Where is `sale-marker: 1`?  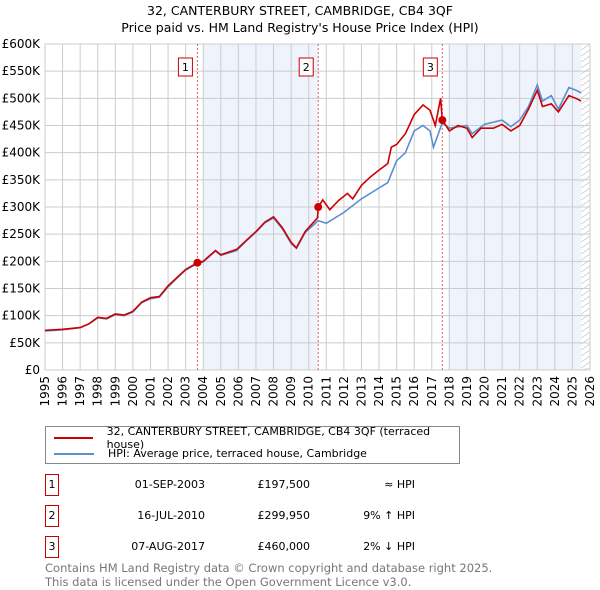 sale-marker: 1 is located at coordinates (52, 485).